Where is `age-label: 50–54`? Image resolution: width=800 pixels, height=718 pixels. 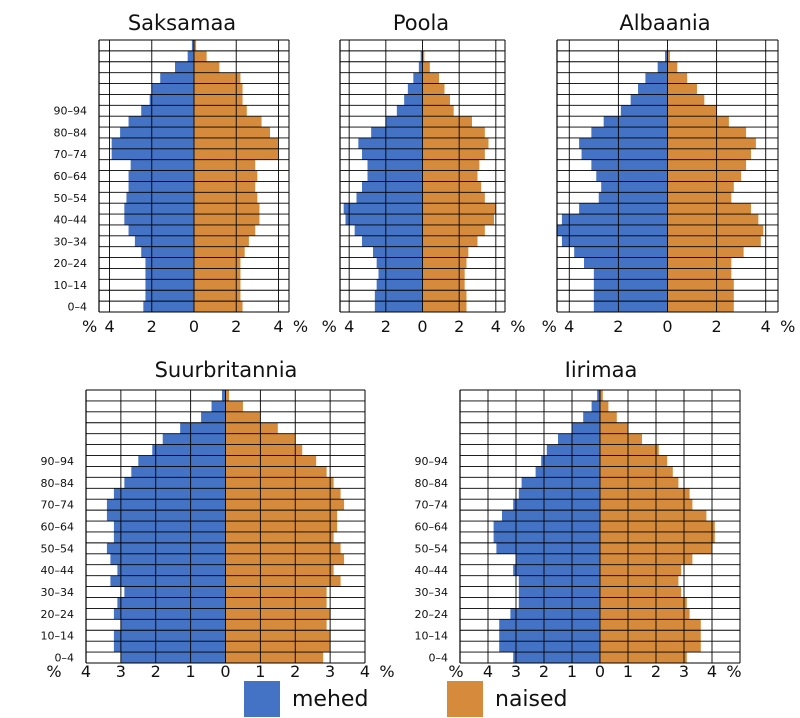
age-label: 50–54 is located at coordinates (58, 548).